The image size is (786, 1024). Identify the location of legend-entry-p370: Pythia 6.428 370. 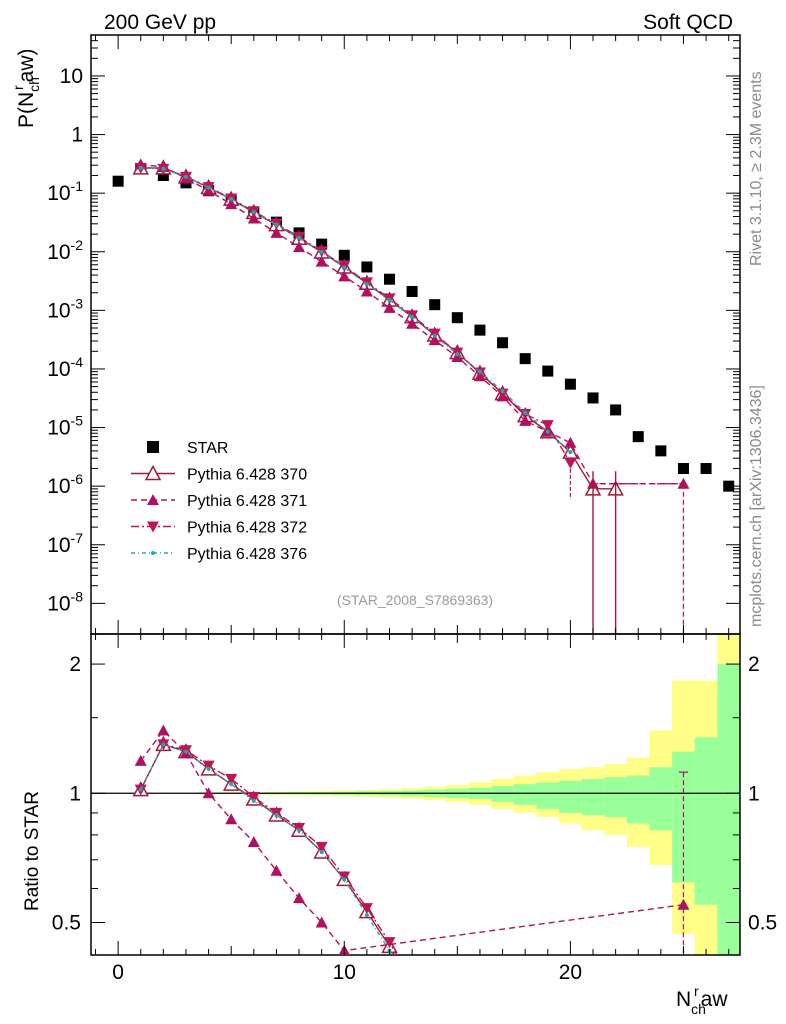
(219, 474).